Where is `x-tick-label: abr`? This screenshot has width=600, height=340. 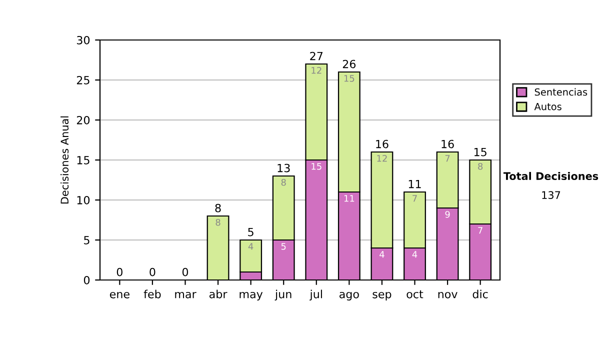
x-tick-label: abr is located at coordinates (218, 294).